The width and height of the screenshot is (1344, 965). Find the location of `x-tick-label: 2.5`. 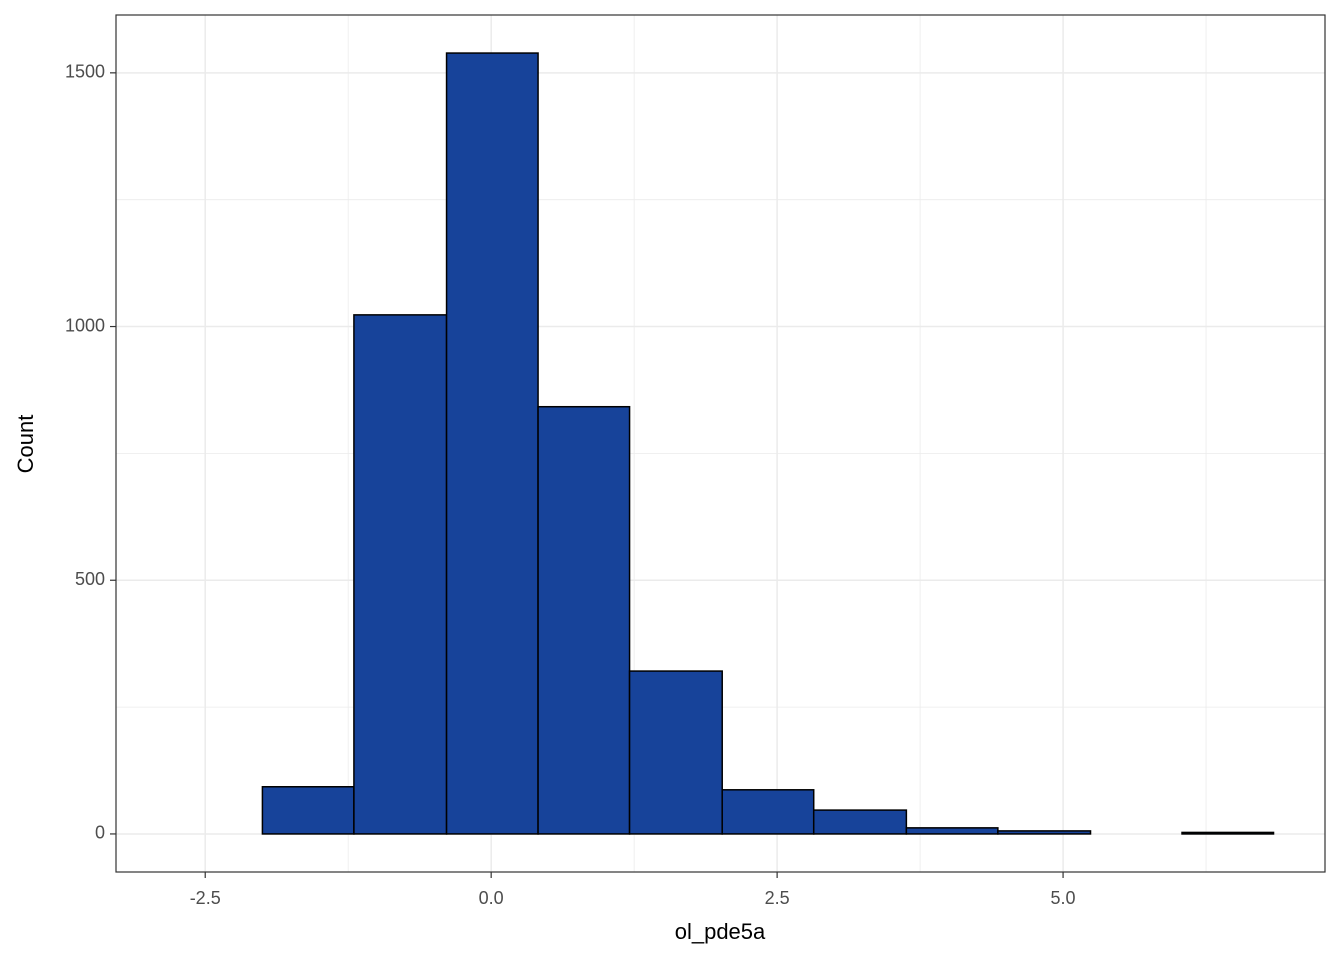

x-tick-label: 2.5 is located at coordinates (777, 898).